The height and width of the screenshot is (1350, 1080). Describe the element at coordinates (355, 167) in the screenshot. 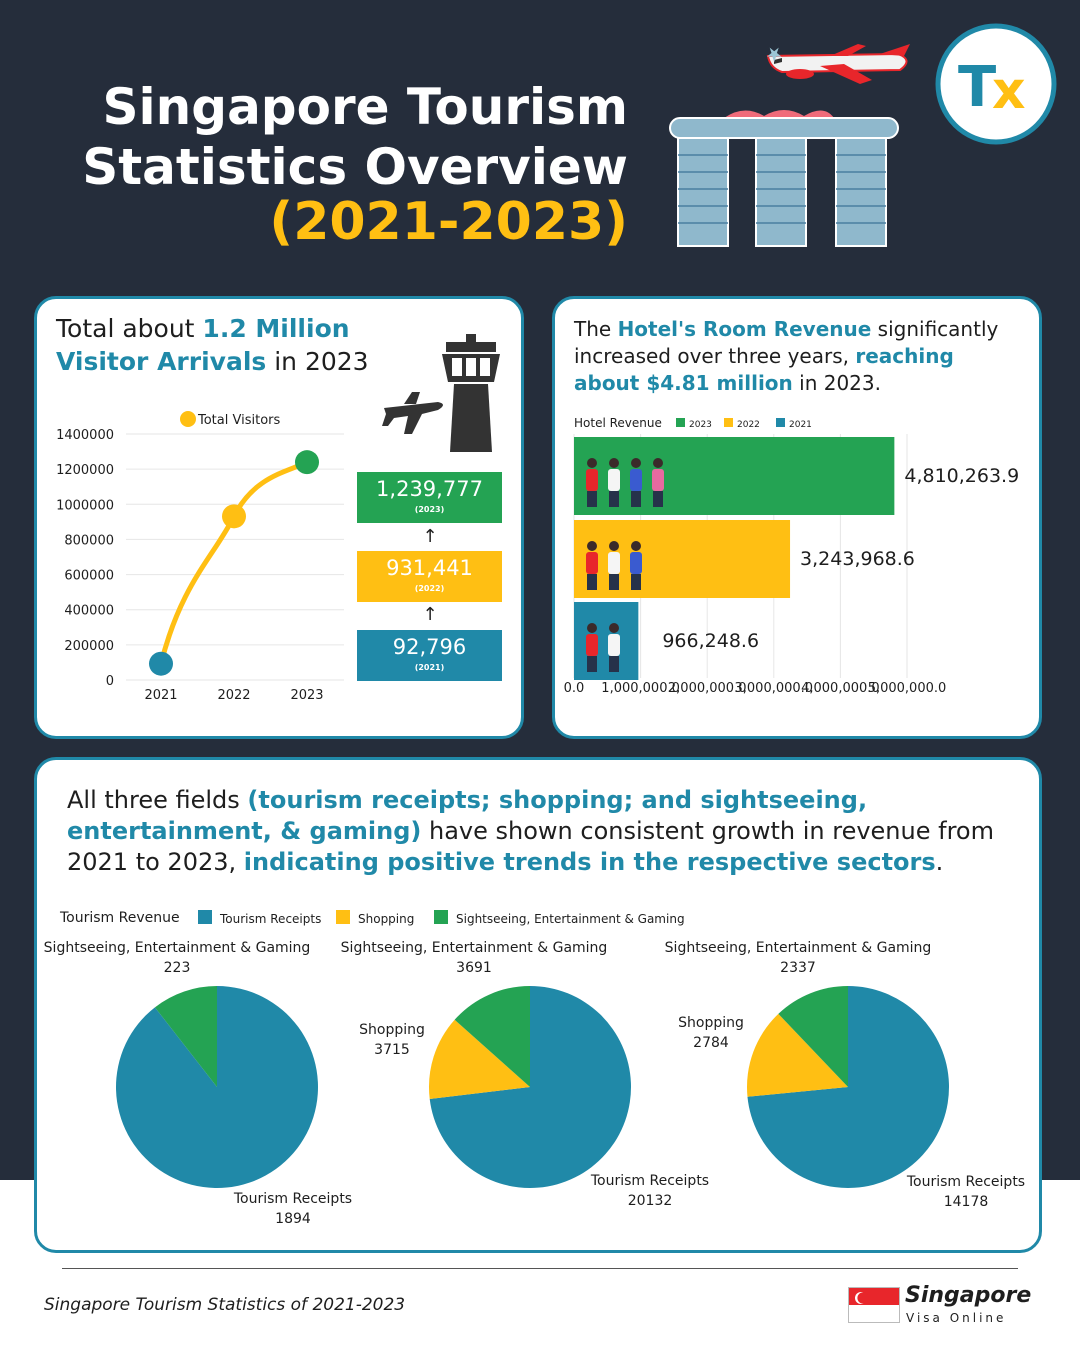

I see `page-title-line-2: Statistics Overview` at that location.